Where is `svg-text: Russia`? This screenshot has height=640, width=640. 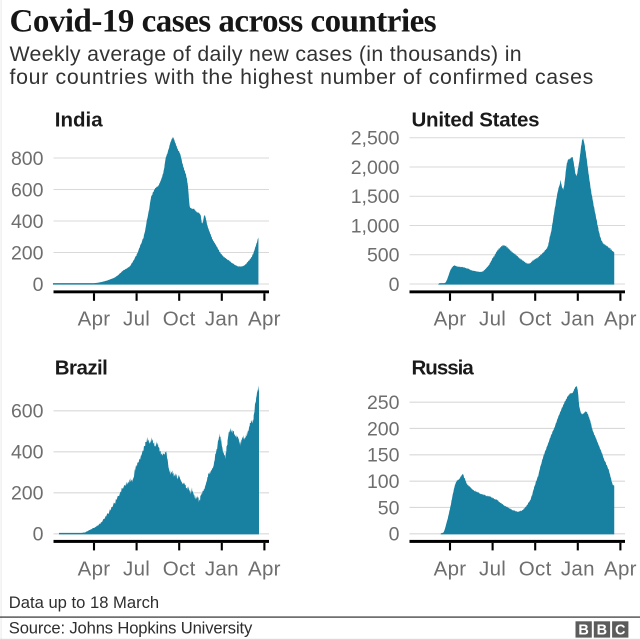
svg-text: Russia is located at coordinates (443, 368).